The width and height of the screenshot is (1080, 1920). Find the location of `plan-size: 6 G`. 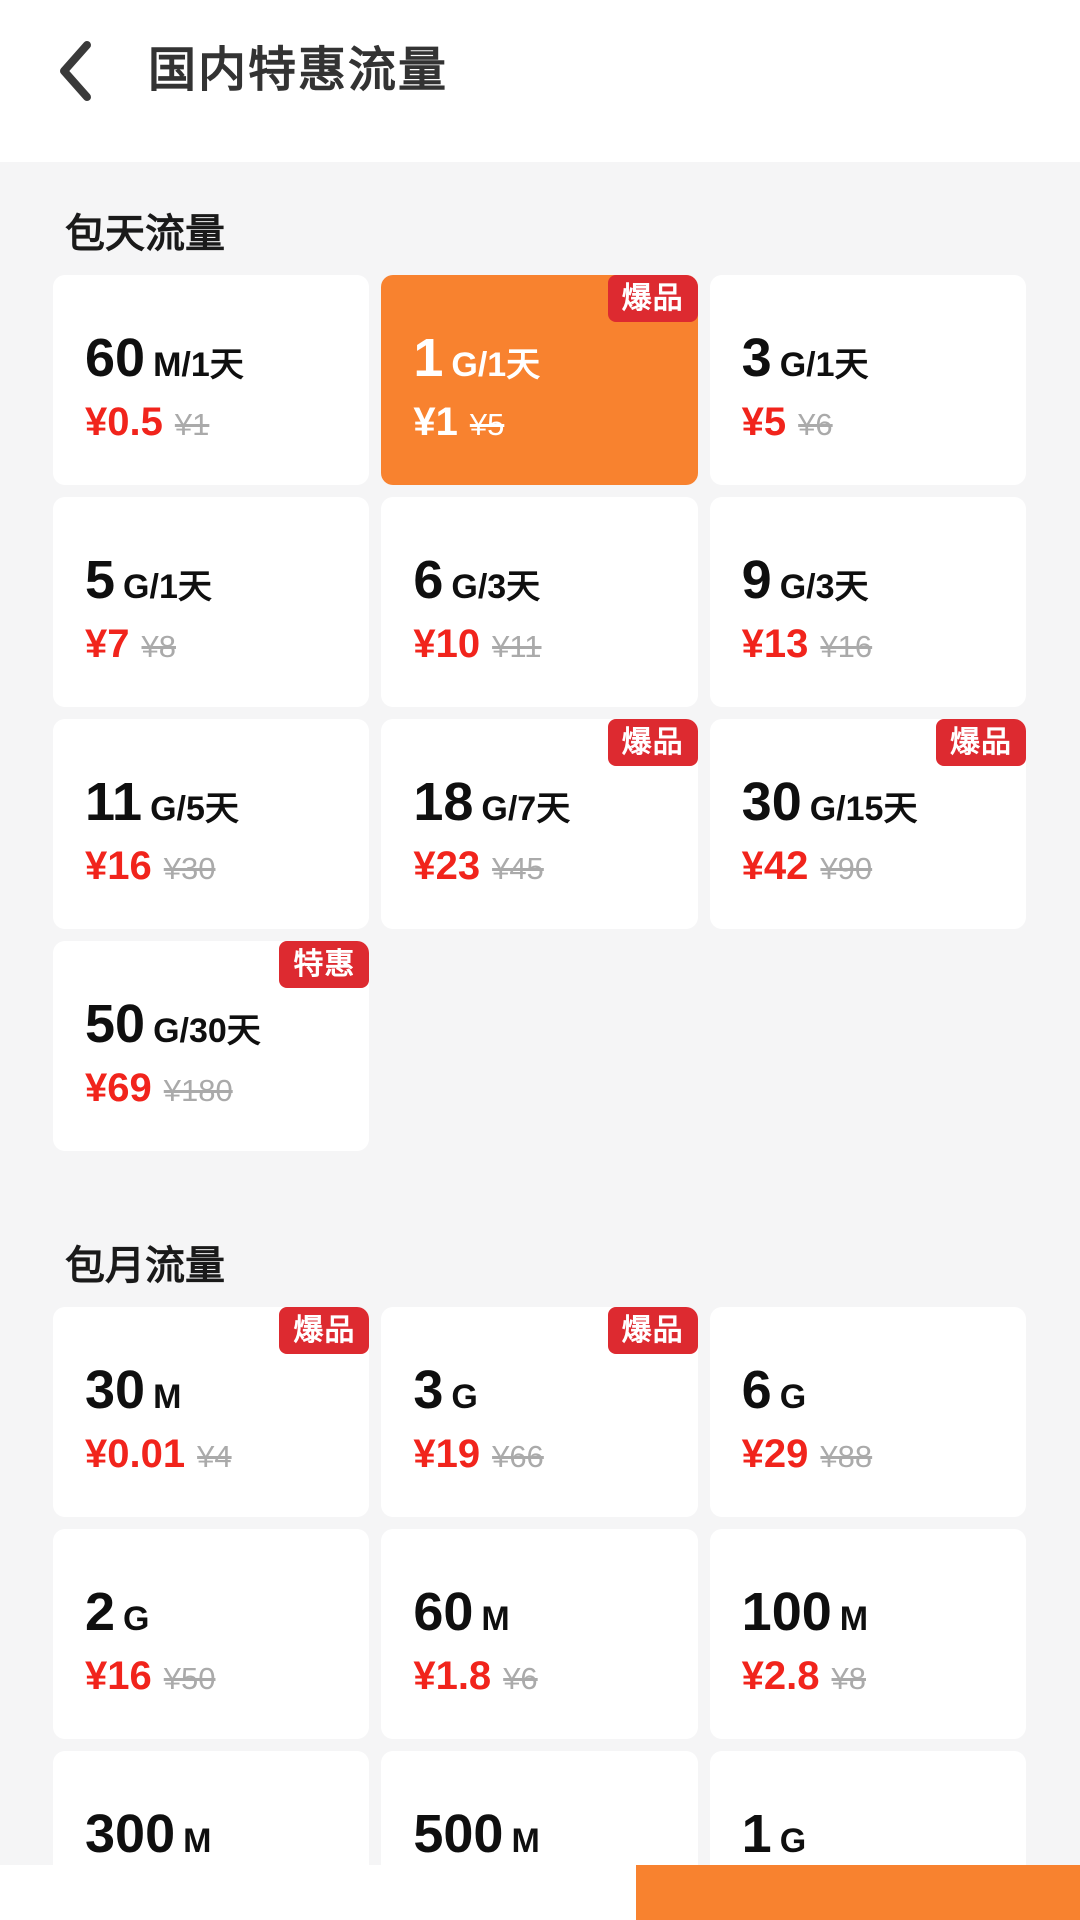

plan-size: 6 G is located at coordinates (884, 1390).